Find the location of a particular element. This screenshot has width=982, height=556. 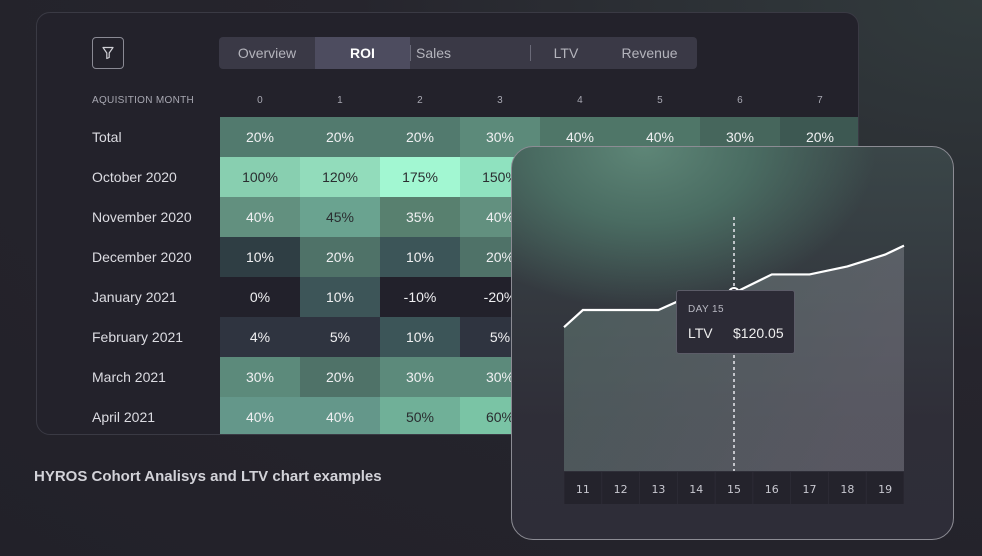

x-tick-label: 18 is located at coordinates (847, 489).